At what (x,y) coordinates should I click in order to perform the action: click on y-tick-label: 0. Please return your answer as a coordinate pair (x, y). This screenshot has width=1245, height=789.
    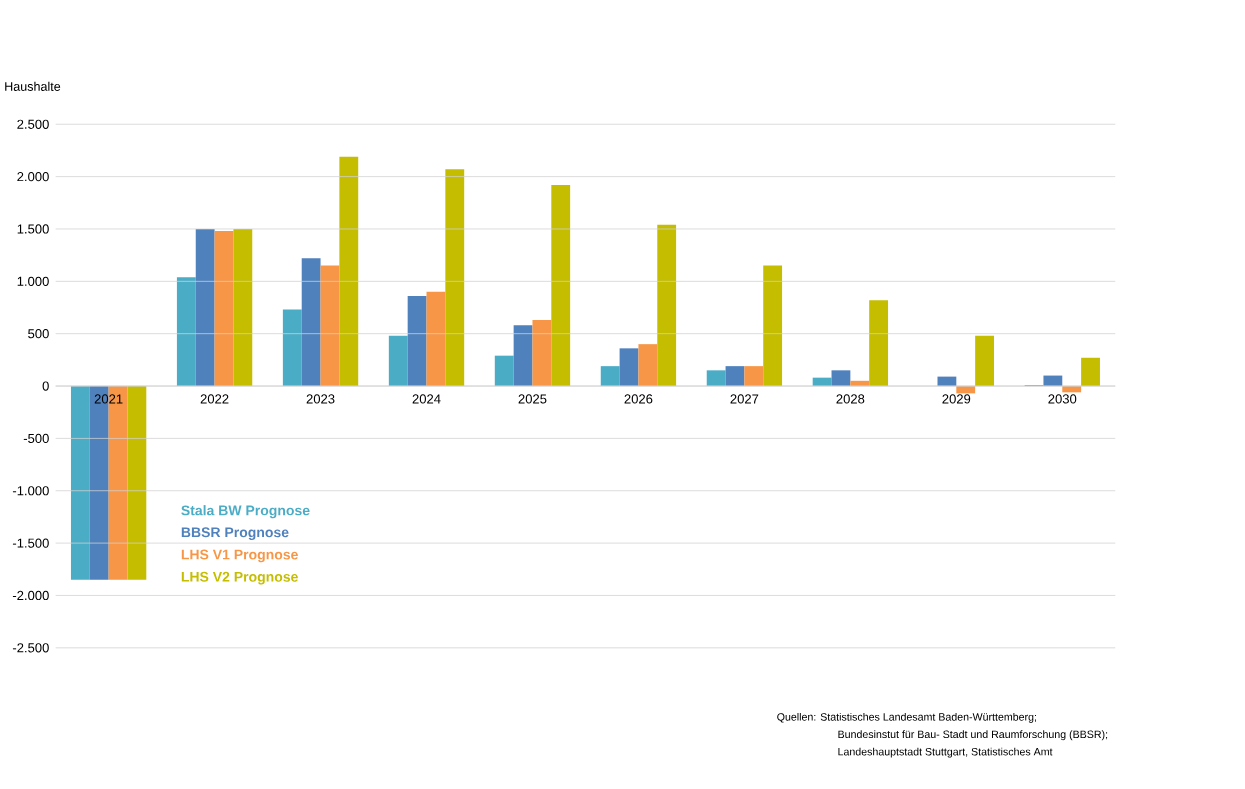
    Looking at the image, I should click on (45, 386).